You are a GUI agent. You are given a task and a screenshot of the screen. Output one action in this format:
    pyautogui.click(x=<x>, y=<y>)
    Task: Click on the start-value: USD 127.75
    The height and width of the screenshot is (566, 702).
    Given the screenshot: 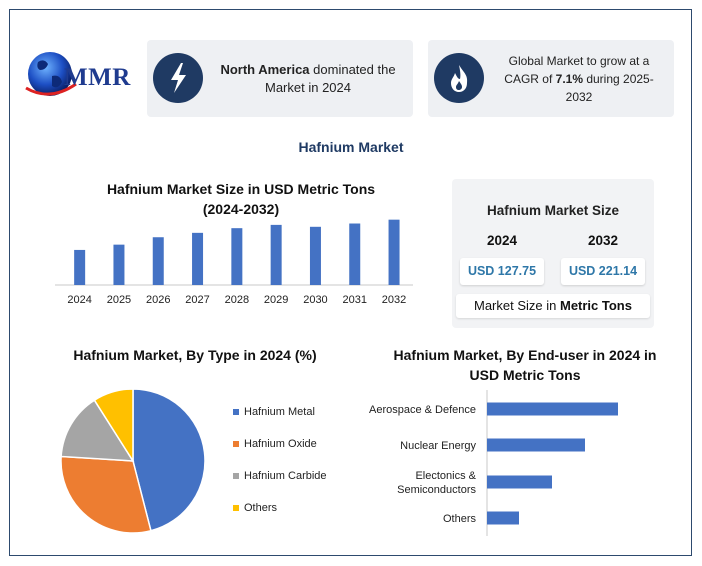 What is the action you would take?
    pyautogui.click(x=502, y=271)
    